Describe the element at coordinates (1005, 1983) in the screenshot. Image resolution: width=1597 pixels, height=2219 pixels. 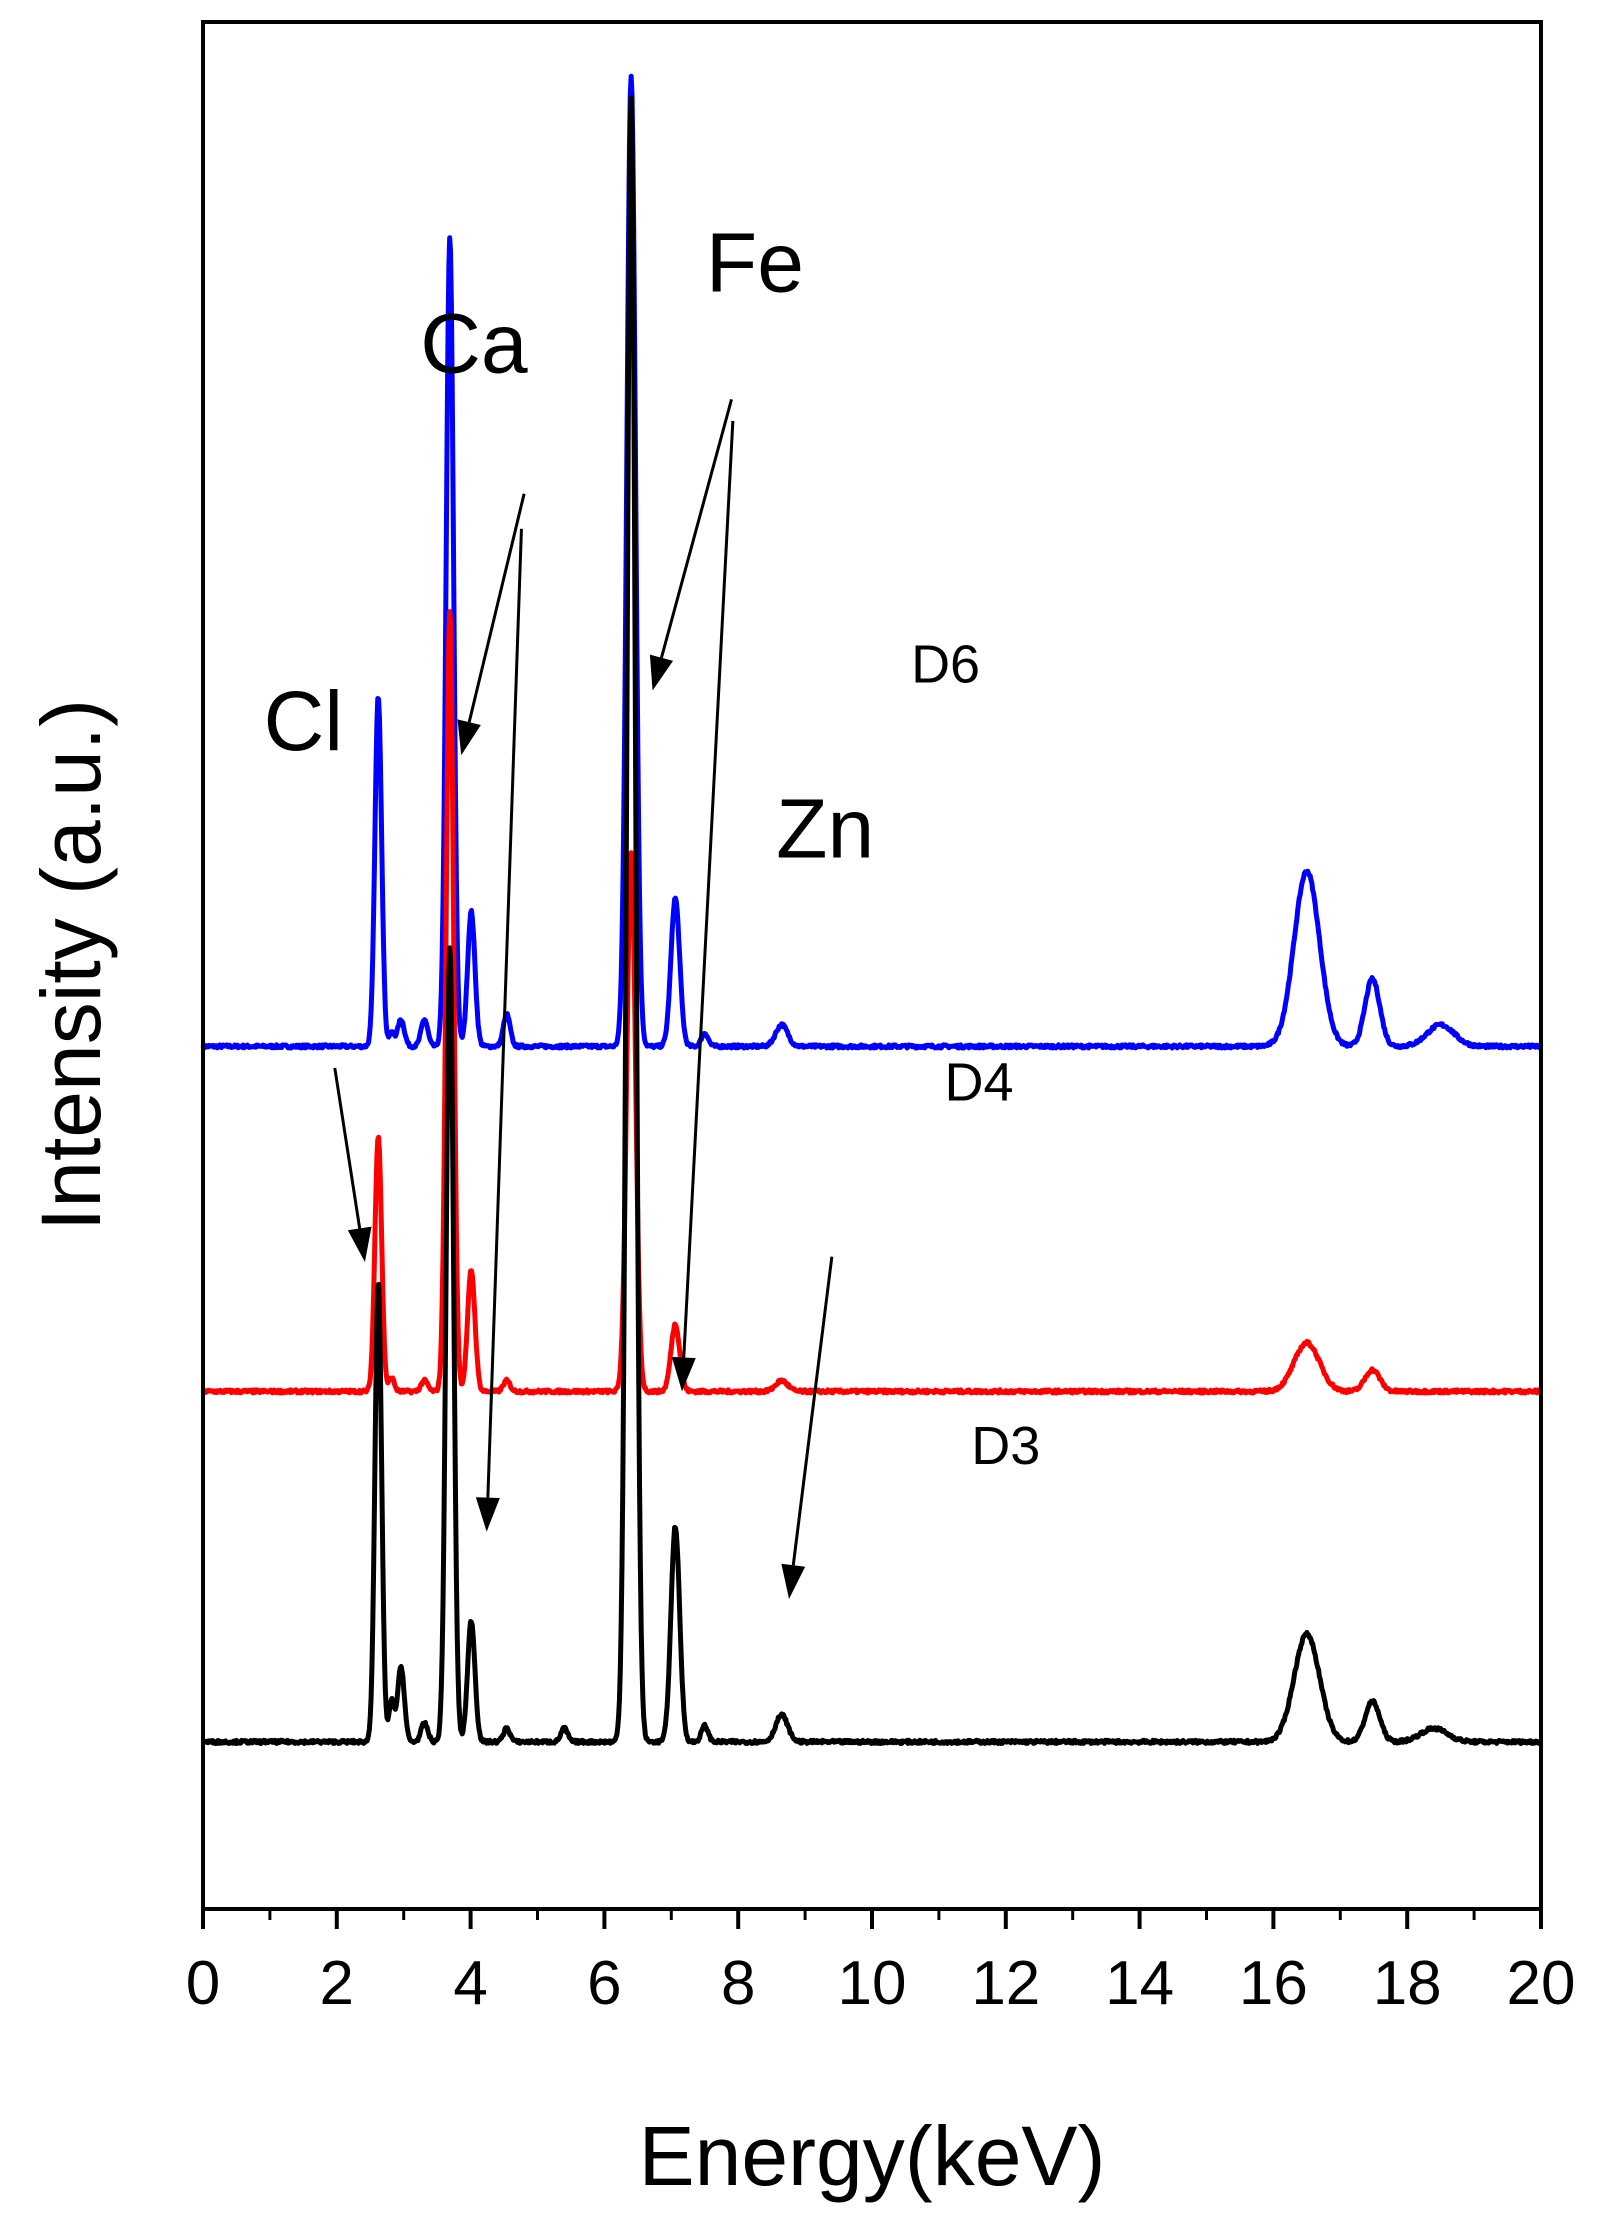
I see `x-tick-label: 12` at that location.